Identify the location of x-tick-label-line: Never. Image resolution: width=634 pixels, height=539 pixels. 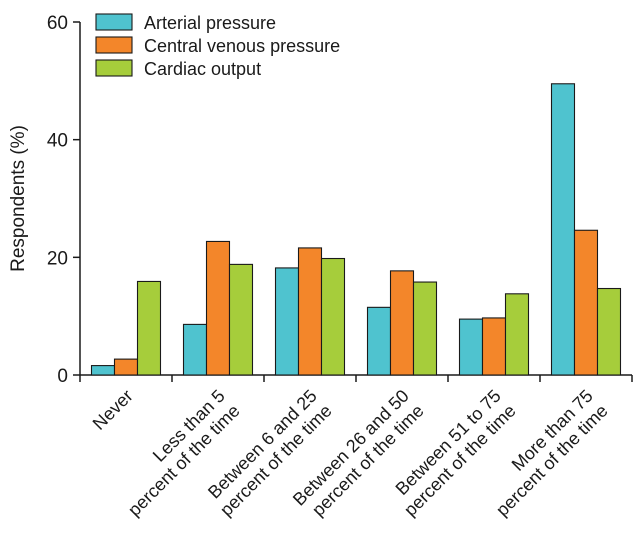
(113, 410).